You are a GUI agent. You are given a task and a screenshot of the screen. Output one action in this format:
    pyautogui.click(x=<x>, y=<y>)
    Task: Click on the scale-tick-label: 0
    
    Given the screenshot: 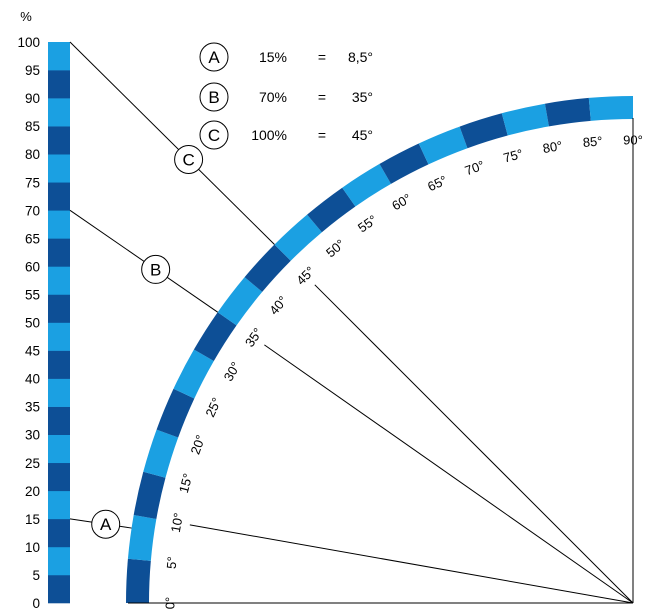 What is the action you would take?
    pyautogui.click(x=36, y=602)
    